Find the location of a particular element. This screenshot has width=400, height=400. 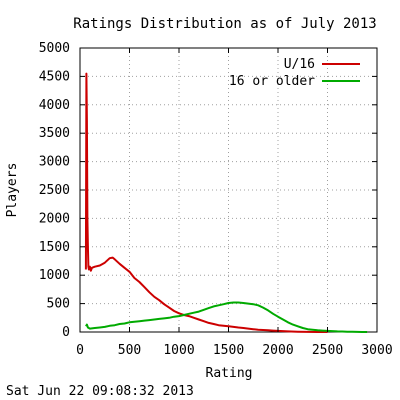

series-line-16-or-older is located at coordinates (226, 317).